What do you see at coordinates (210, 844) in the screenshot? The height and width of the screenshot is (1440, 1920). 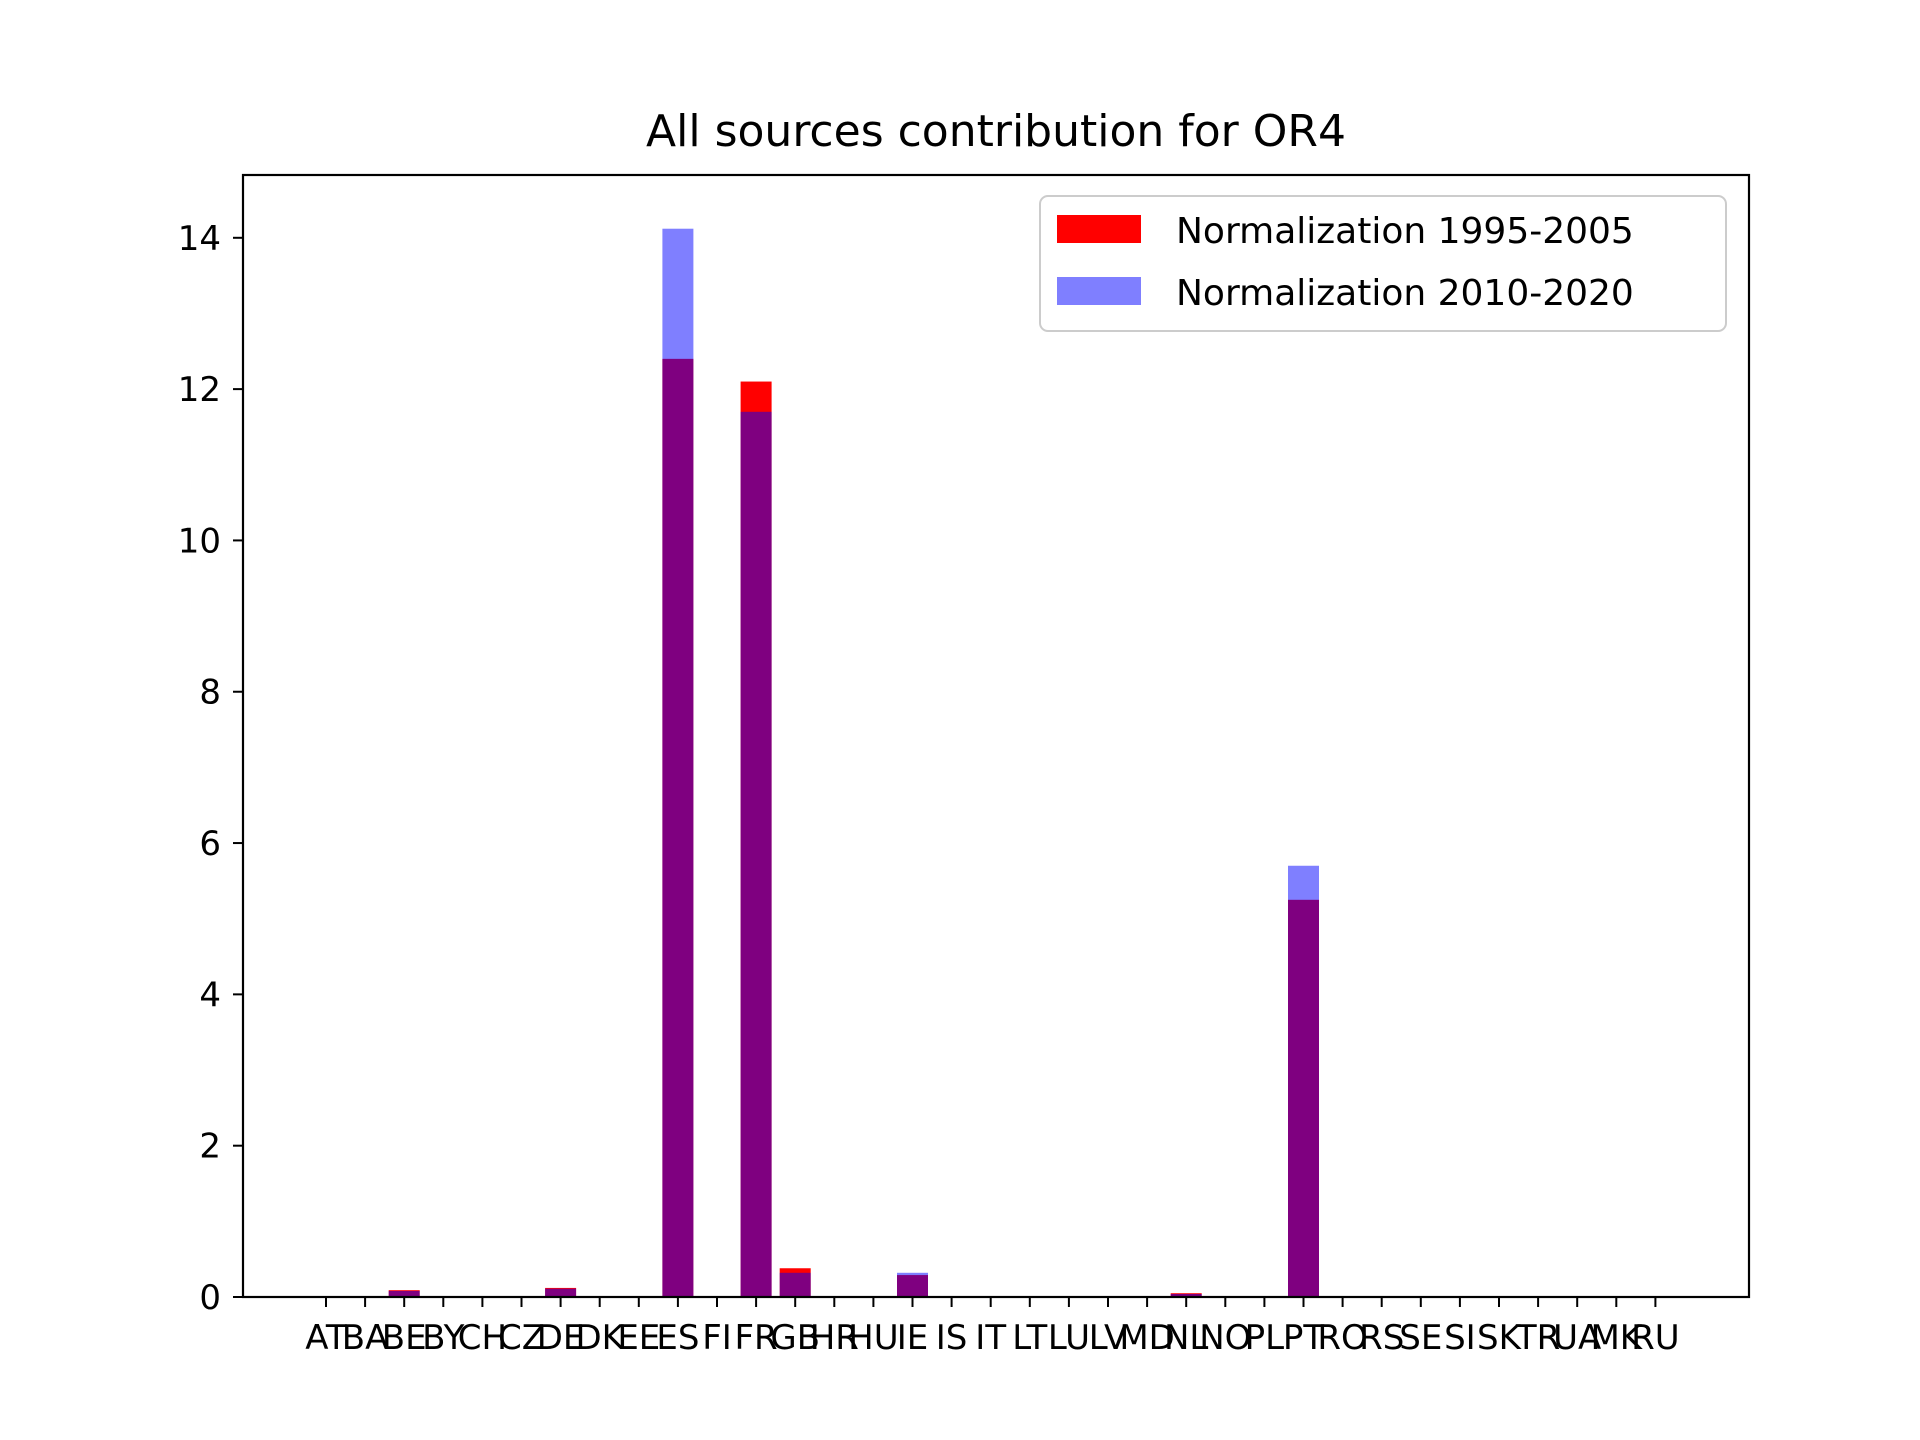 I see `y-tick-label: 6` at bounding box center [210, 844].